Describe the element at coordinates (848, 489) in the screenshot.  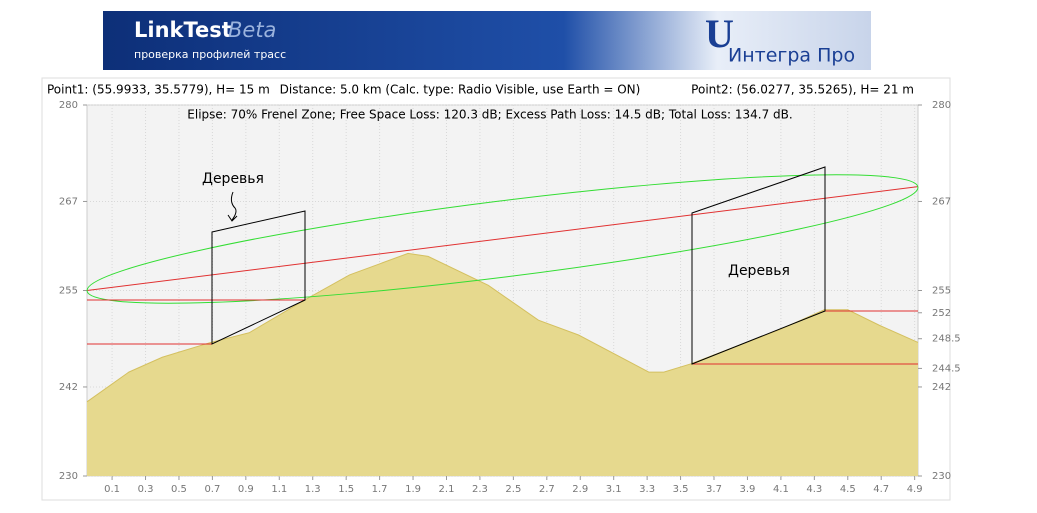
I see `x-tick-label: 4.5` at that location.